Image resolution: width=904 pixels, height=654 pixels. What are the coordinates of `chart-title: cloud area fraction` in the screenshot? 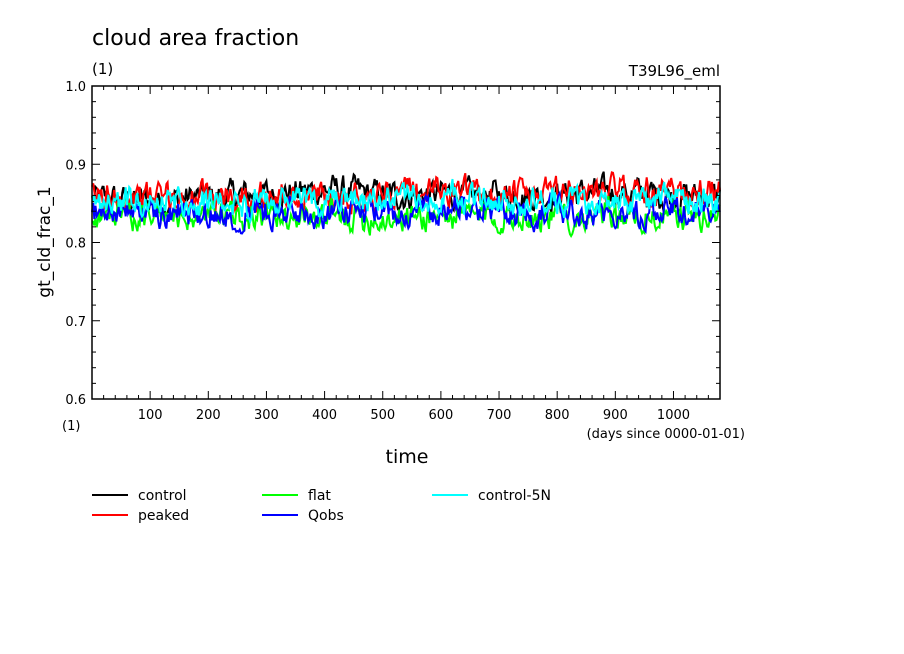 It's located at (195, 38).